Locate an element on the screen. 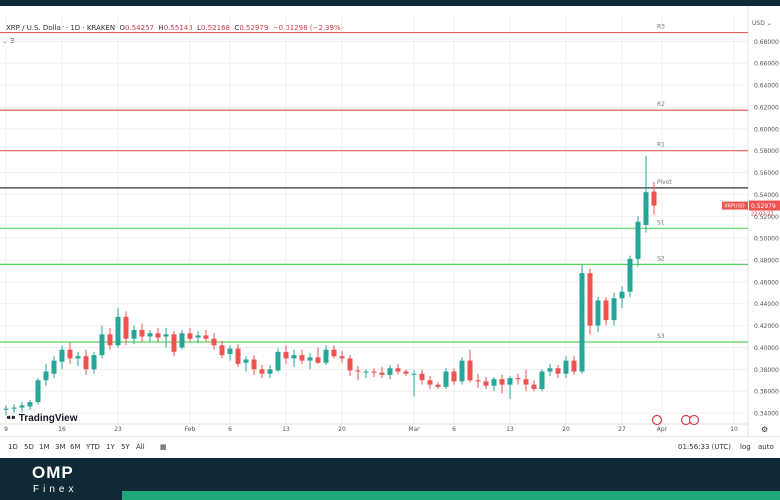 Image resolution: width=780 pixels, height=500 pixels. x-tick-label: 20 is located at coordinates (566, 429).